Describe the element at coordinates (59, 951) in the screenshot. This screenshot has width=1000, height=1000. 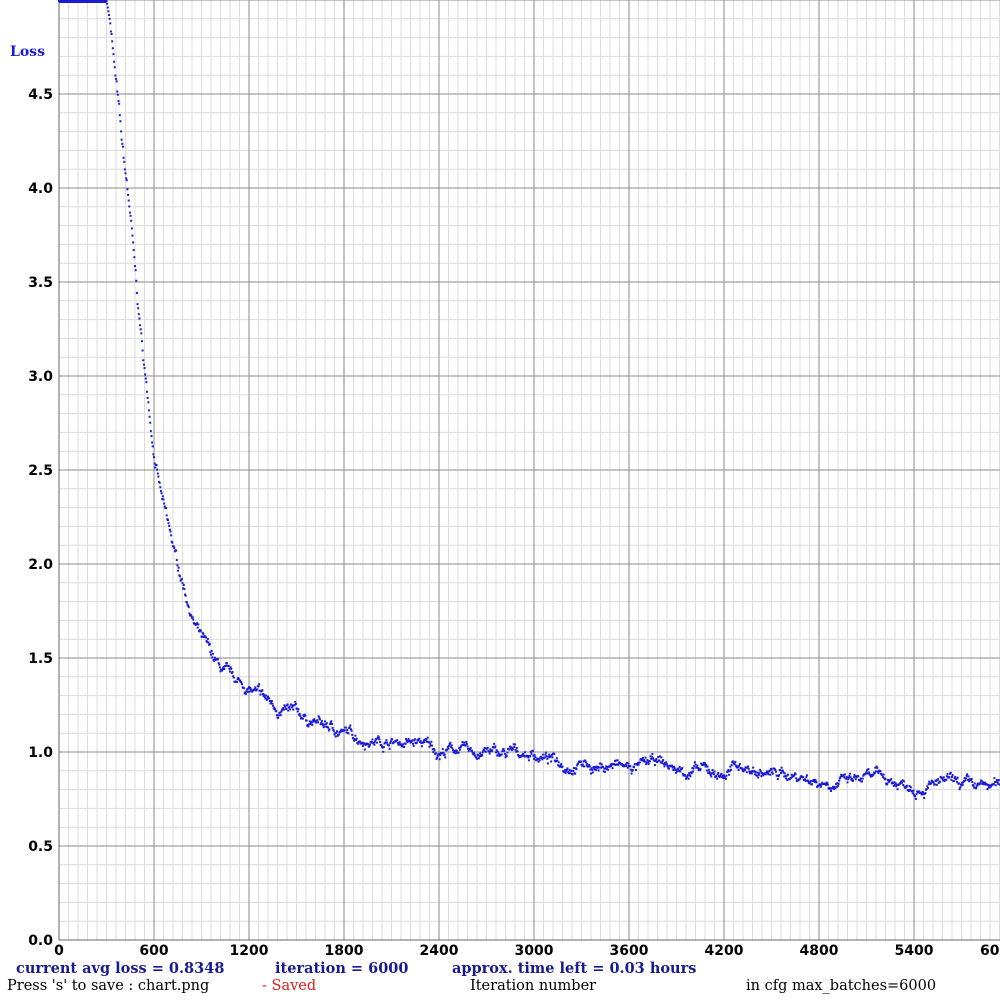
I see `x-tick-label: 0` at that location.